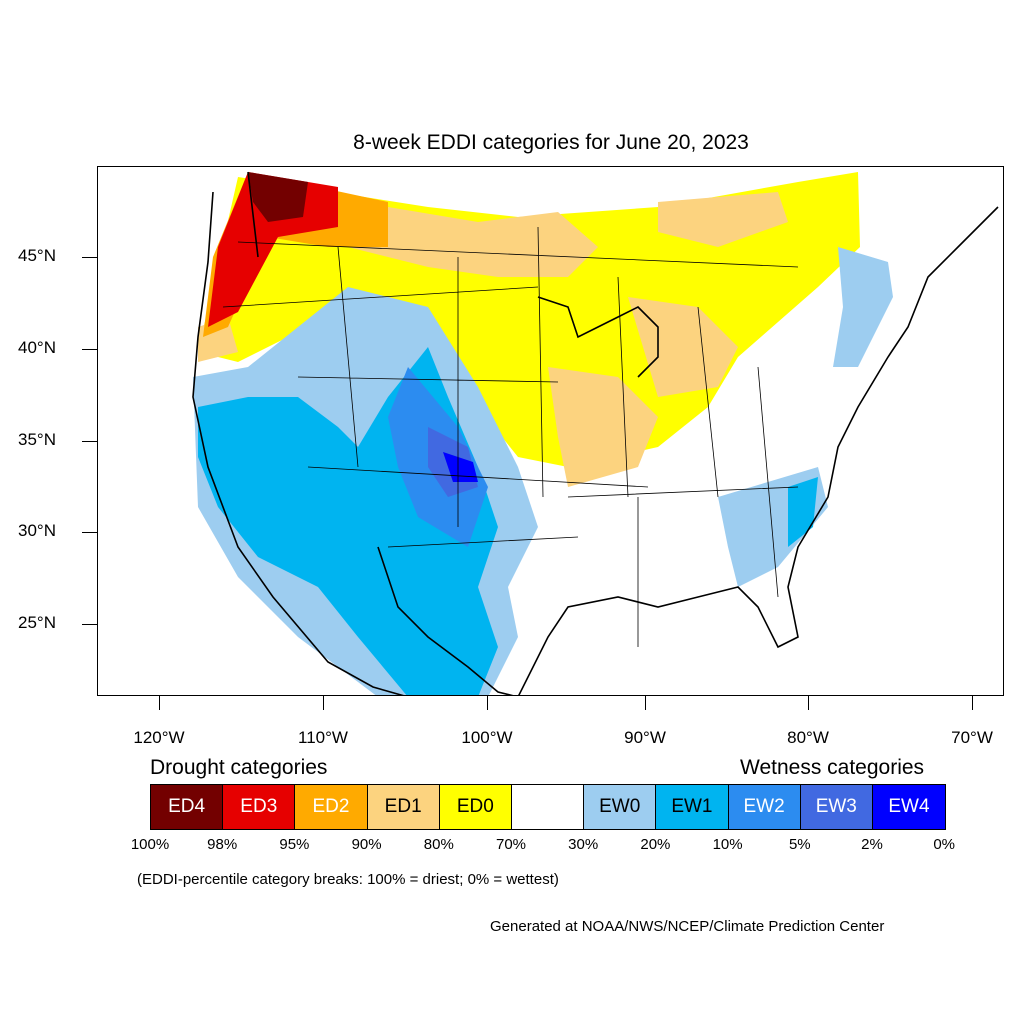 This screenshot has width=1024, height=1024. Describe the element at coordinates (764, 807) in the screenshot. I see `legend-swatch-ew2: EW2` at that location.